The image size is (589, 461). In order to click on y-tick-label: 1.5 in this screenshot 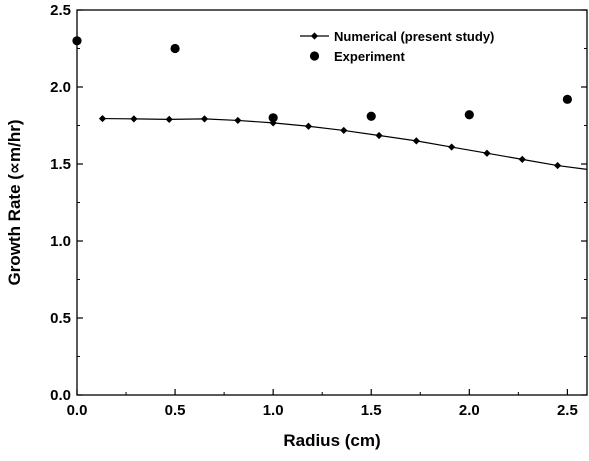, I will do `click(60, 164)`.